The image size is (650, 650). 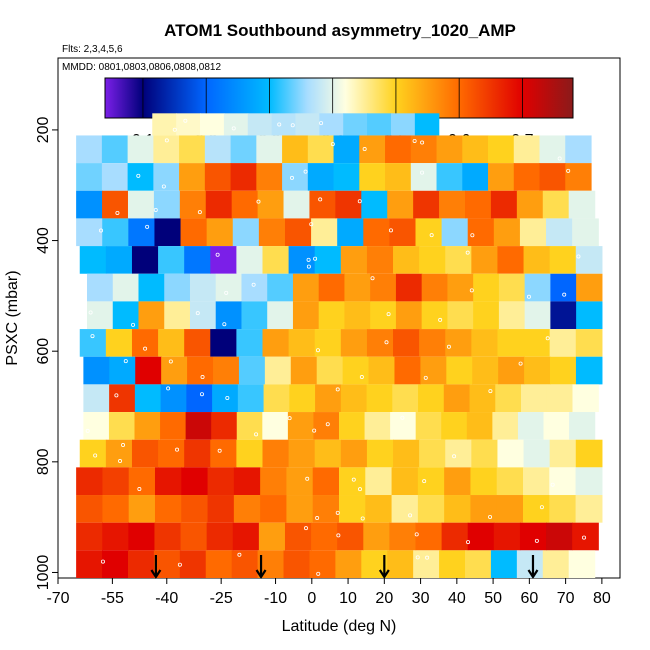 I want to click on y-tick-label: 600, so click(x=43, y=351).